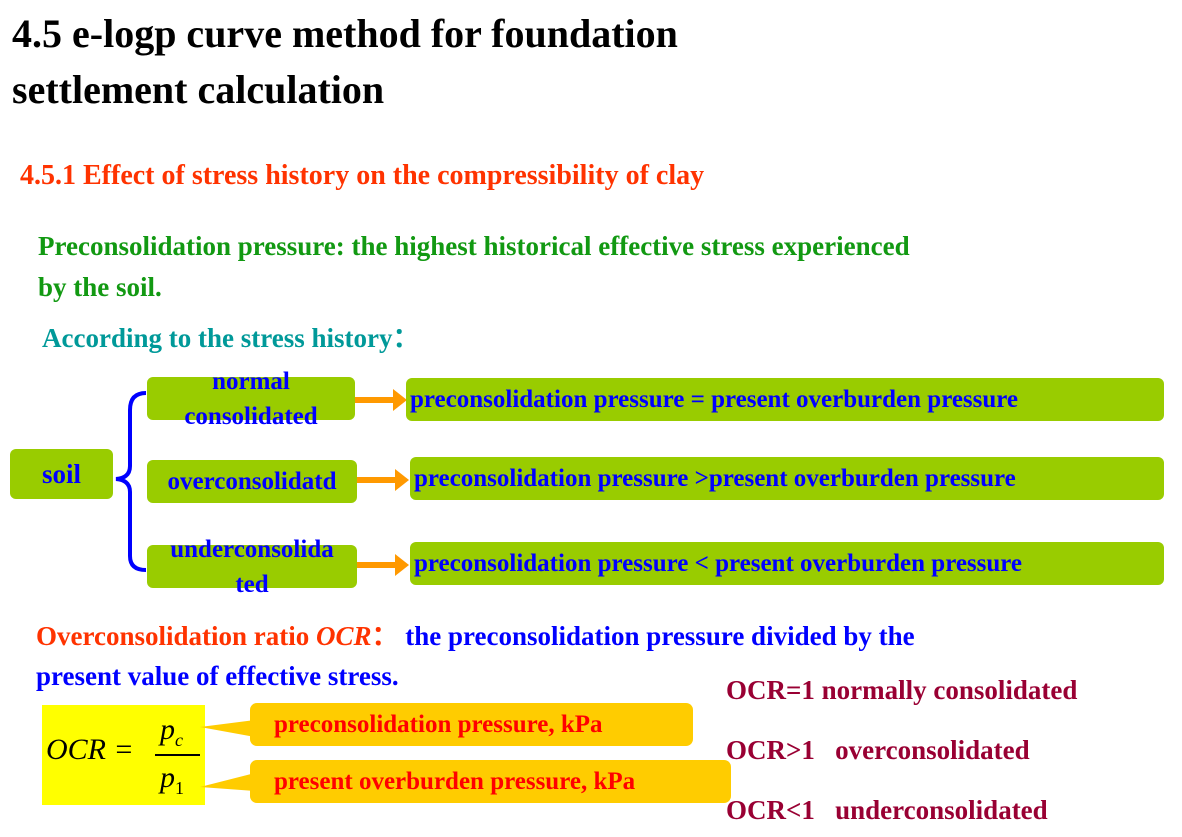  What do you see at coordinates (887, 810) in the screenshot?
I see `case-under: OCR<1 underconsolidated` at bounding box center [887, 810].